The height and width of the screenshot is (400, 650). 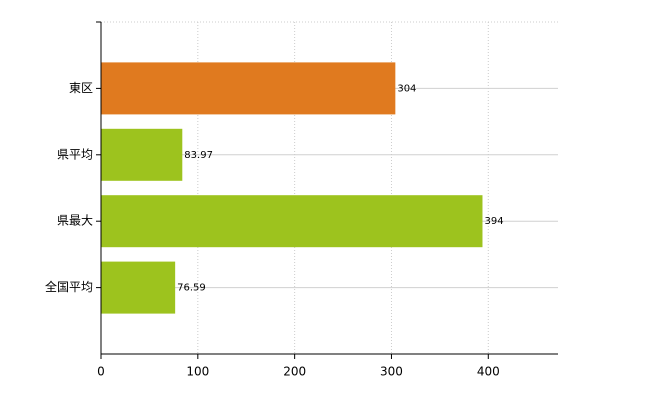 I want to click on y-tick-label: 県最大, so click(x=75, y=221).